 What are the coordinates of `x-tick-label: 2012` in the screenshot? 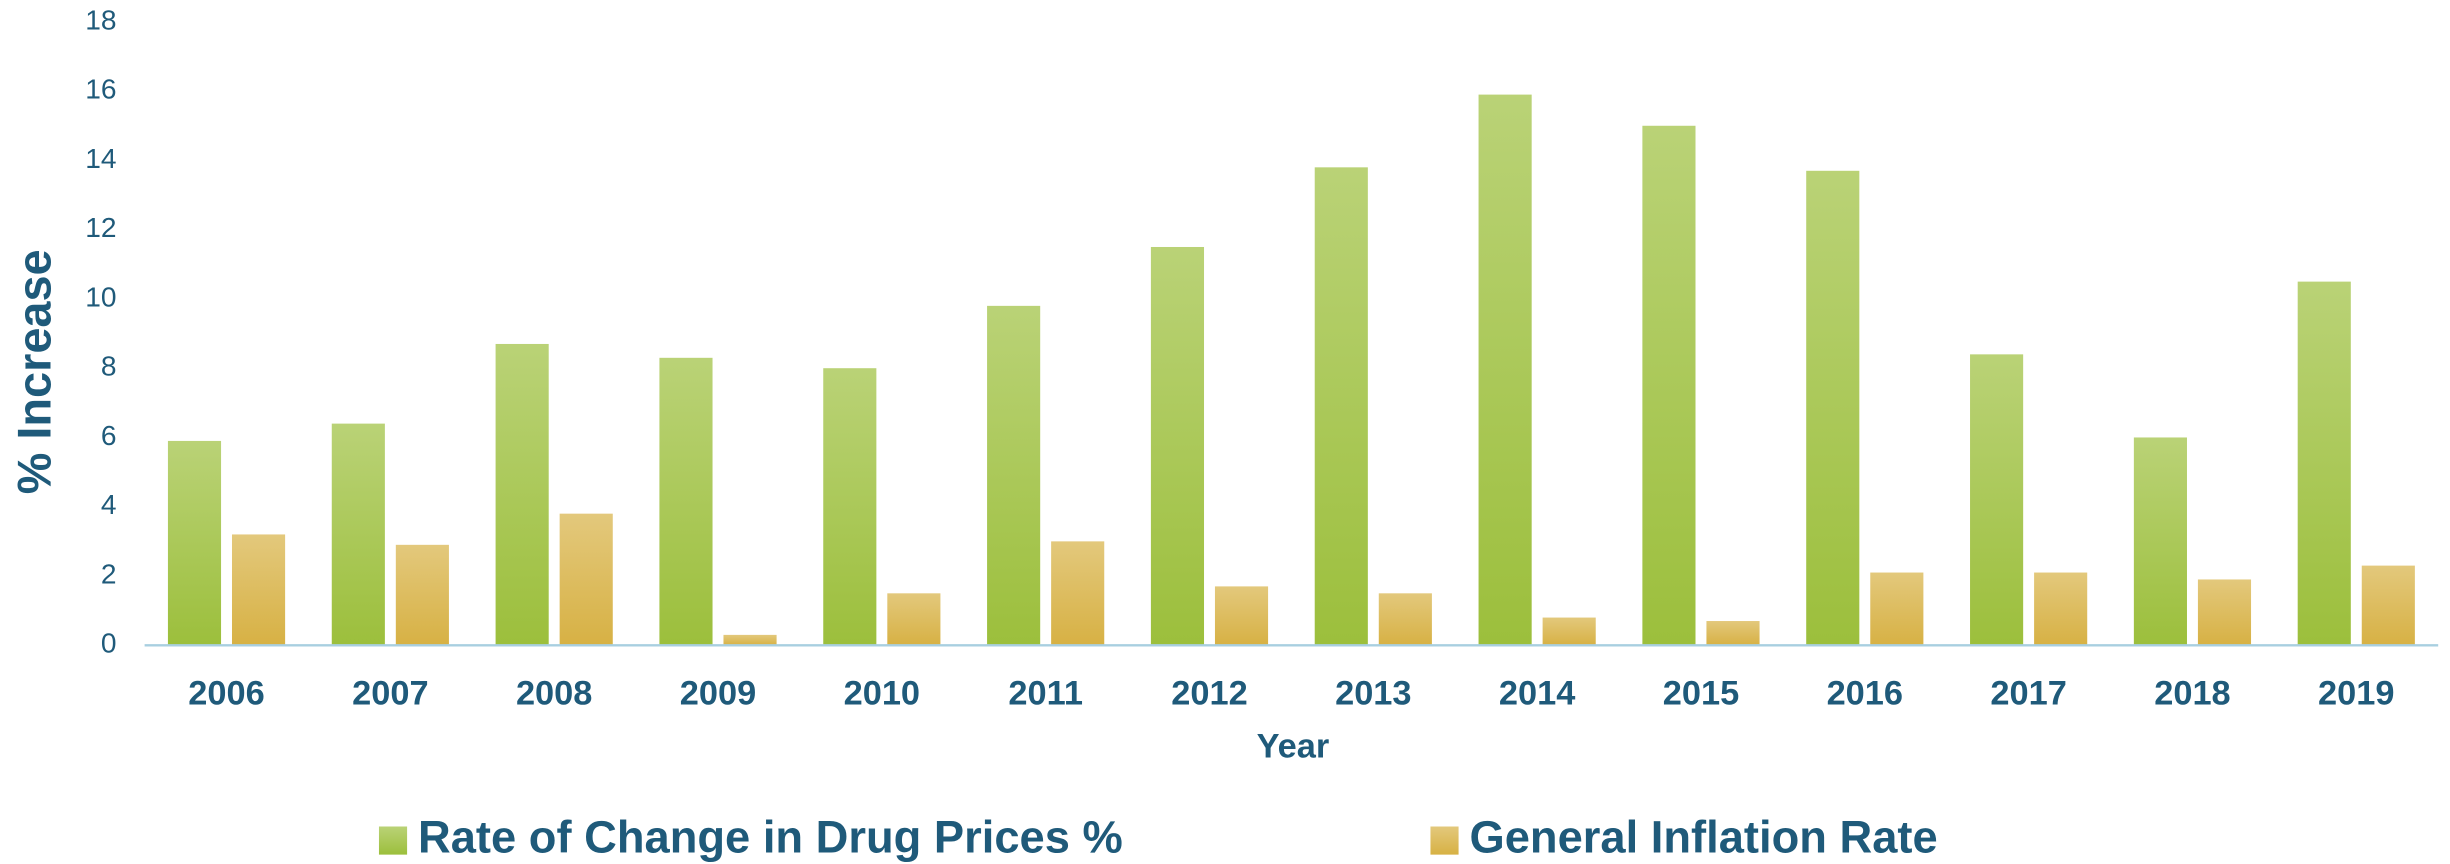 It's located at (1209, 693).